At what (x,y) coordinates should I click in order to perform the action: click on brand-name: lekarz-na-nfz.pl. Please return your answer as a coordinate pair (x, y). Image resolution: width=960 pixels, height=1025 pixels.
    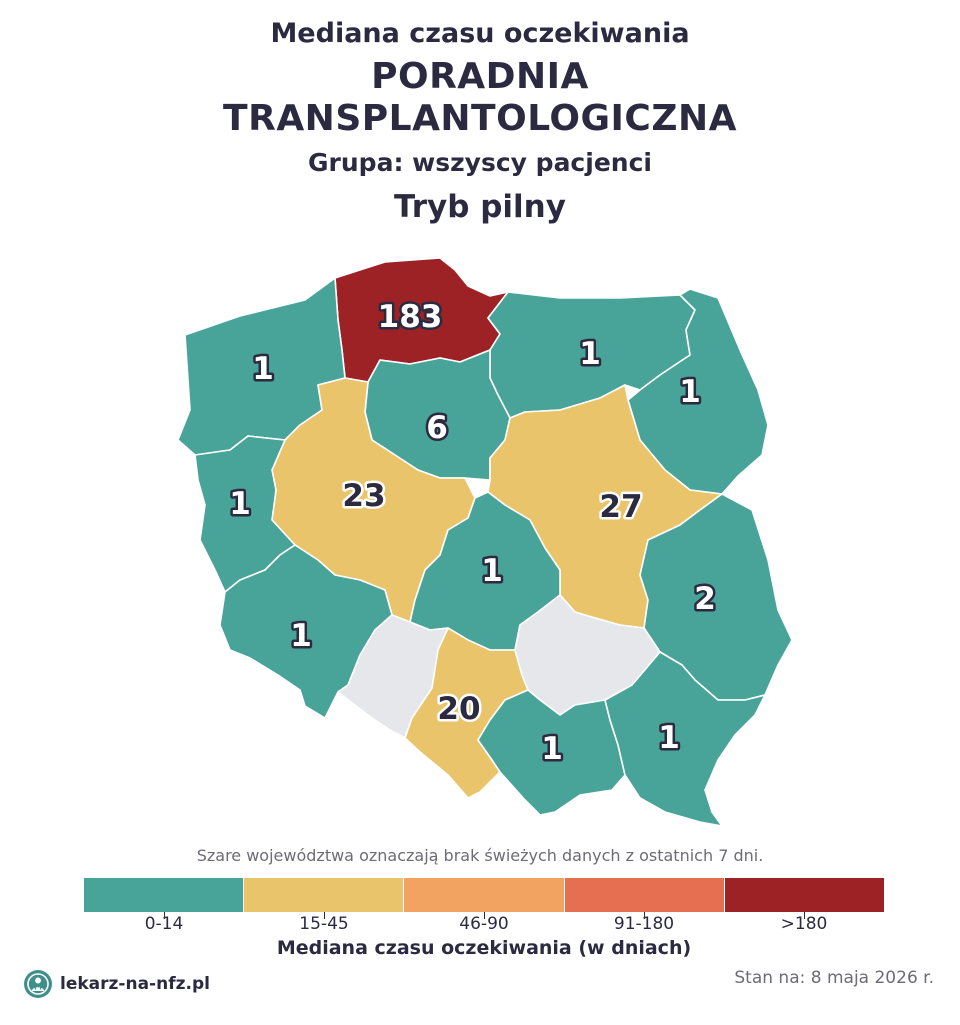
    Looking at the image, I should click on (135, 984).